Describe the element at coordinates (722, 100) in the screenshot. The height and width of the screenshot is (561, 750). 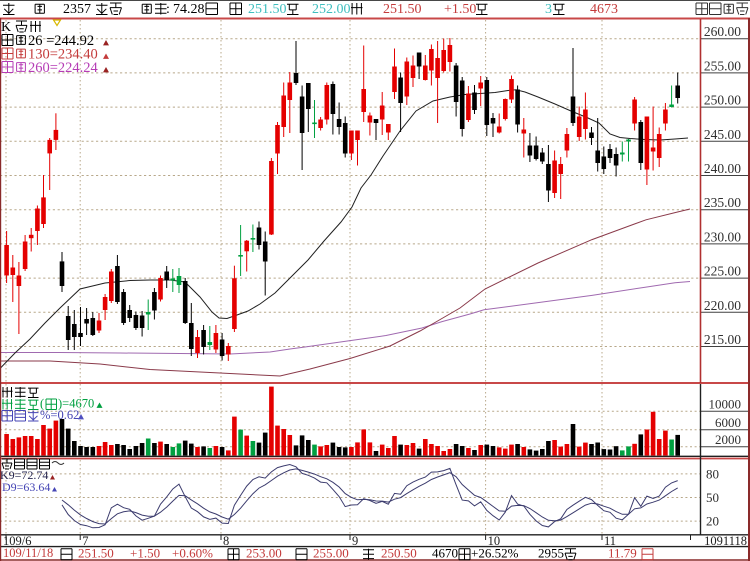
I see `svg-text: 250.00` at that location.